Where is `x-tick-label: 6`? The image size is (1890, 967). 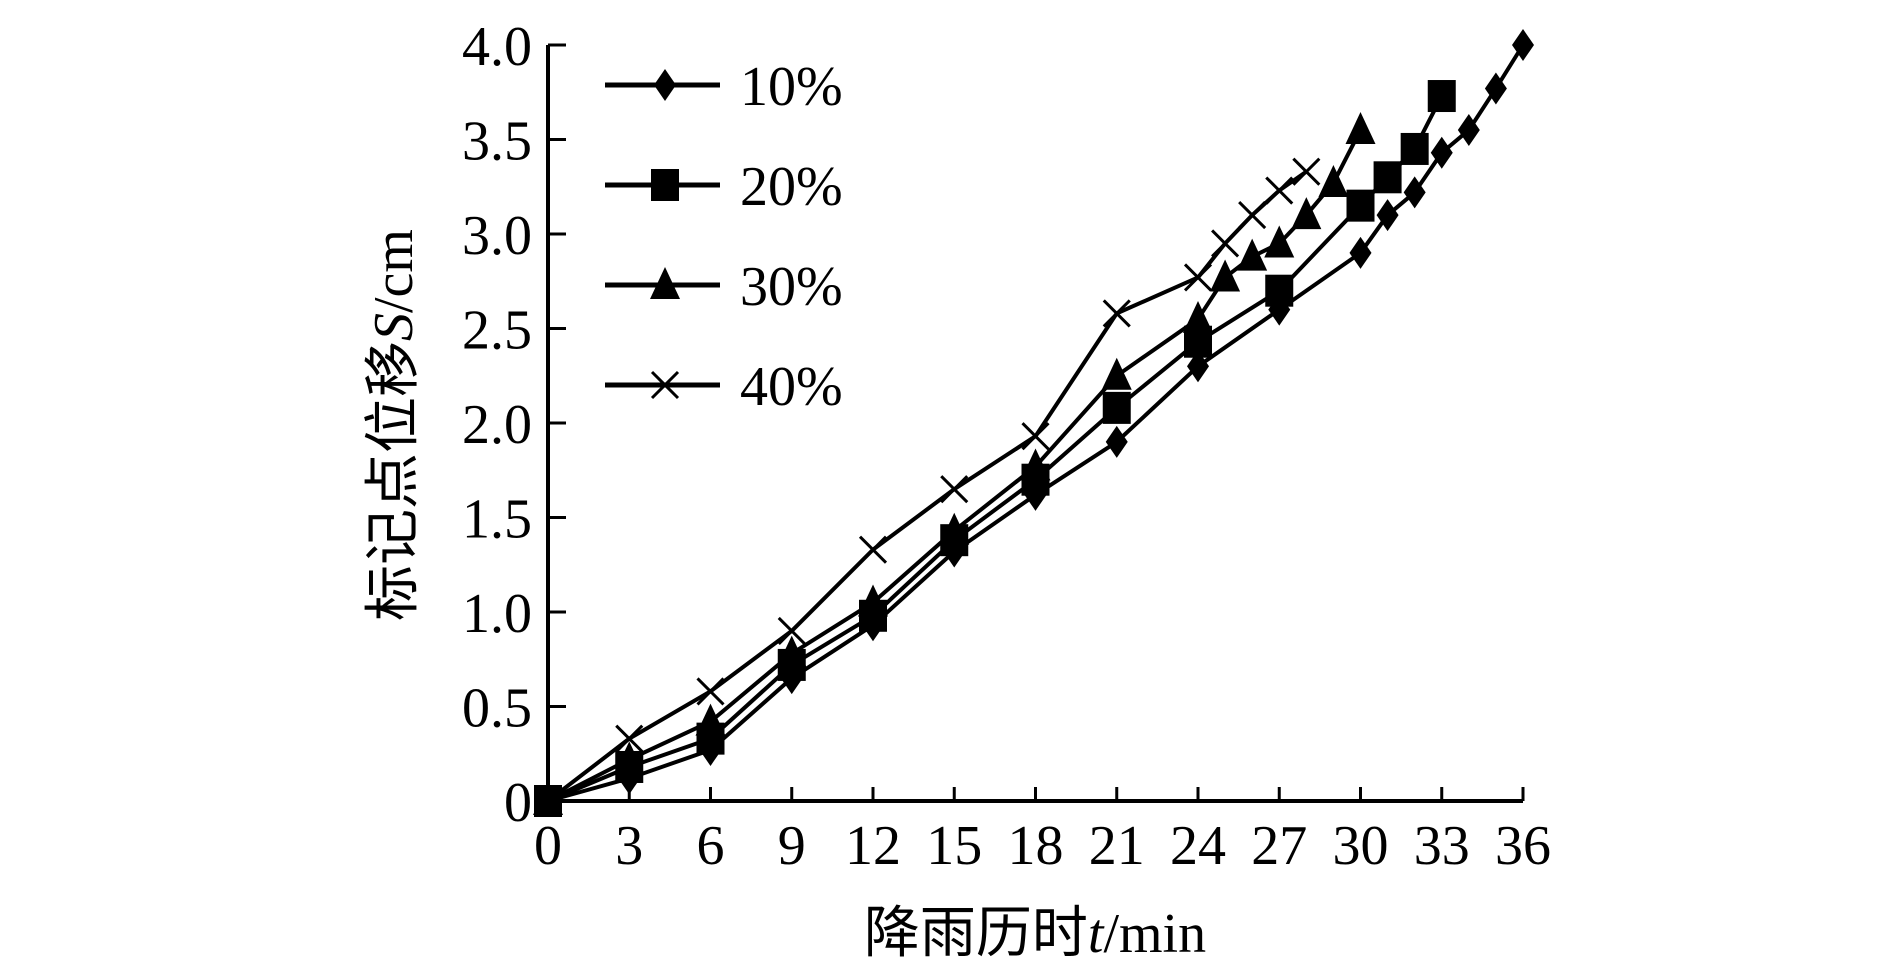
x-tick-label: 6 is located at coordinates (711, 846).